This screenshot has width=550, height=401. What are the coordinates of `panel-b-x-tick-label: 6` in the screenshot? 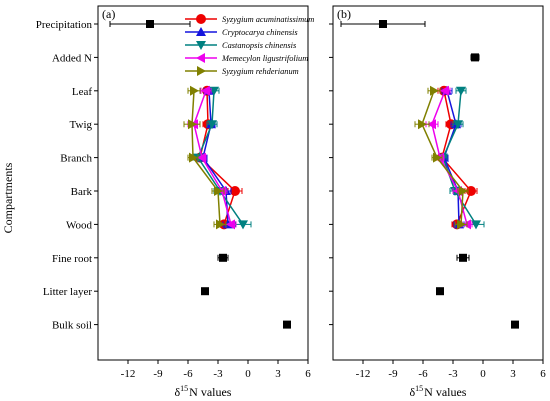 It's located at (543, 374).